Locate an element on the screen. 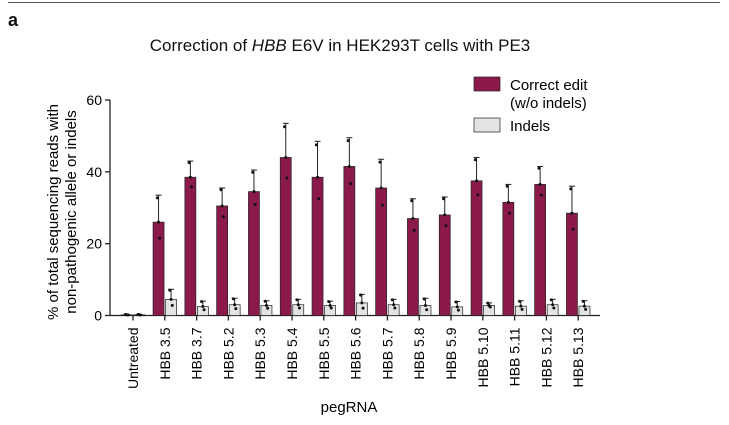 This screenshot has height=425, width=729. chart-legend: Correct edit(w/o indels) Indels is located at coordinates (530, 105).